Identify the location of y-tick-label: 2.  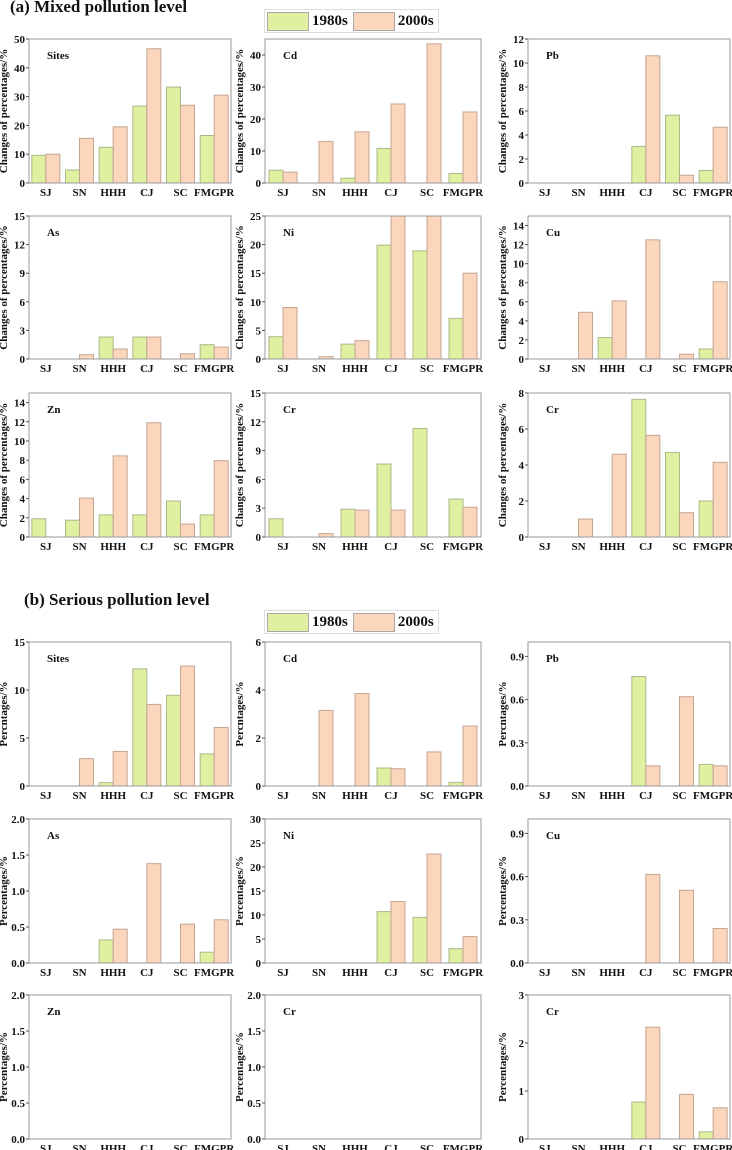
(23, 519).